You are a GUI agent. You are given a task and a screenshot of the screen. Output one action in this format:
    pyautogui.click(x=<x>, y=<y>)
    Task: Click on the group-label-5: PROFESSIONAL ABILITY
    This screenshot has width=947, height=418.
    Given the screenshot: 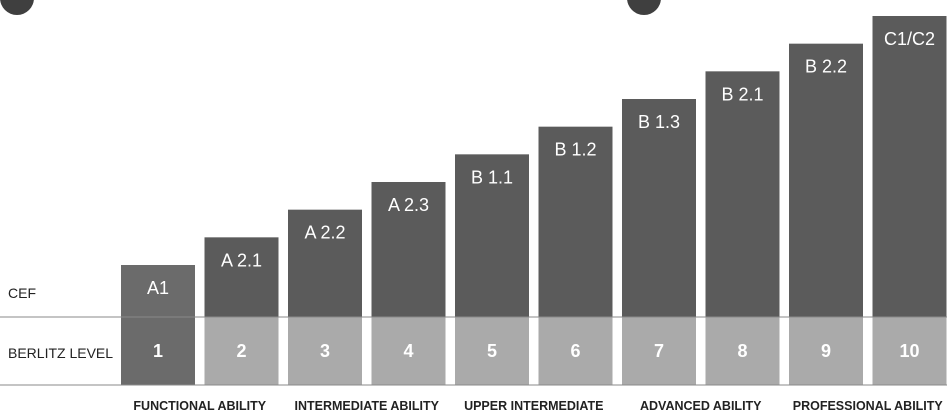 What is the action you would take?
    pyautogui.click(x=868, y=406)
    